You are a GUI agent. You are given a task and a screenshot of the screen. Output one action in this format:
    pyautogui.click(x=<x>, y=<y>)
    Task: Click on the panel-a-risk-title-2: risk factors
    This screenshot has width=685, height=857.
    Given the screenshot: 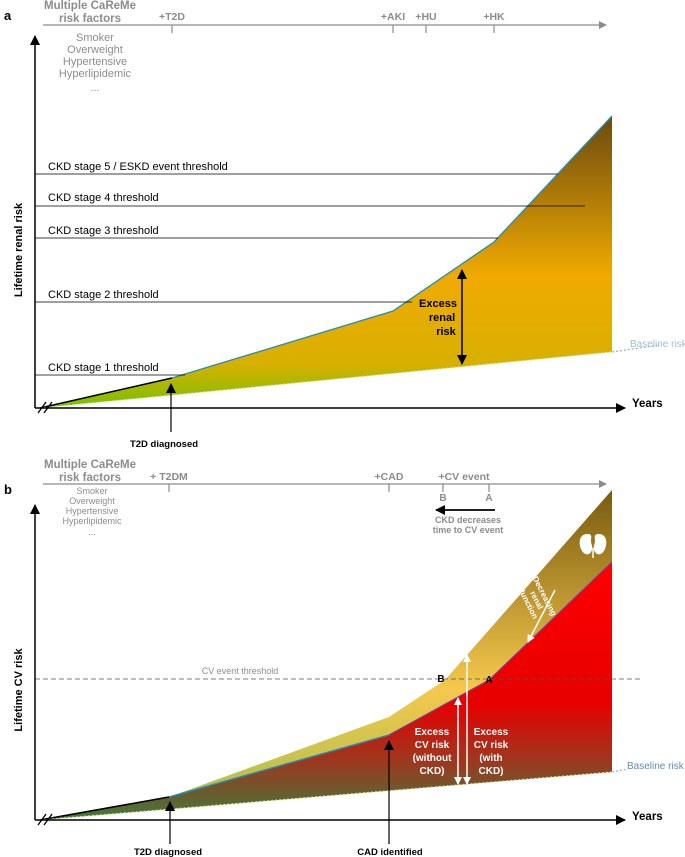 What is the action you would take?
    pyautogui.click(x=90, y=19)
    